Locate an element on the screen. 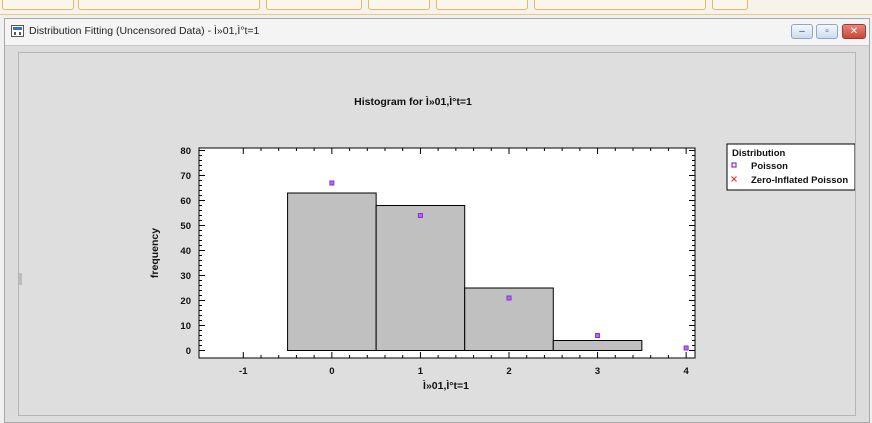 The image size is (872, 423). legend-box is located at coordinates (791, 167).